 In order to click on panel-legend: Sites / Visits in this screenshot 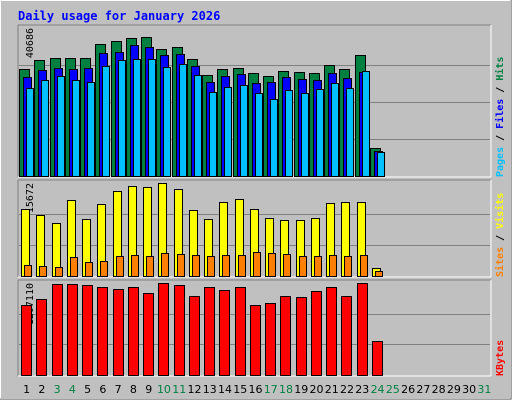, I will do `click(500, 235)`.